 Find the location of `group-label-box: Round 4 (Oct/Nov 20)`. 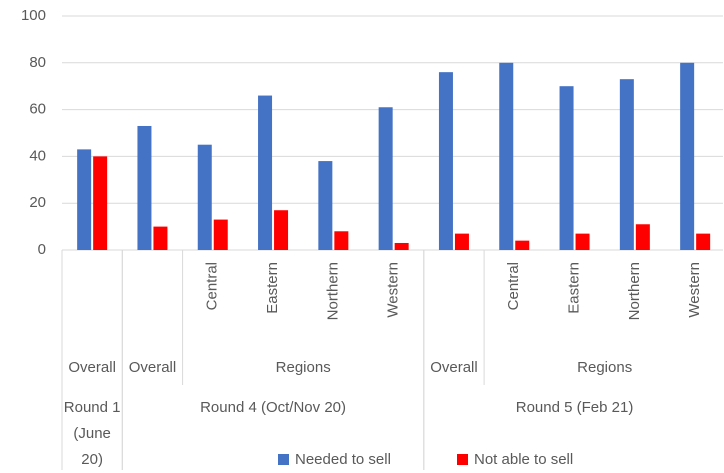

group-label-box: Round 4 (Oct/Nov 20) is located at coordinates (273, 407).